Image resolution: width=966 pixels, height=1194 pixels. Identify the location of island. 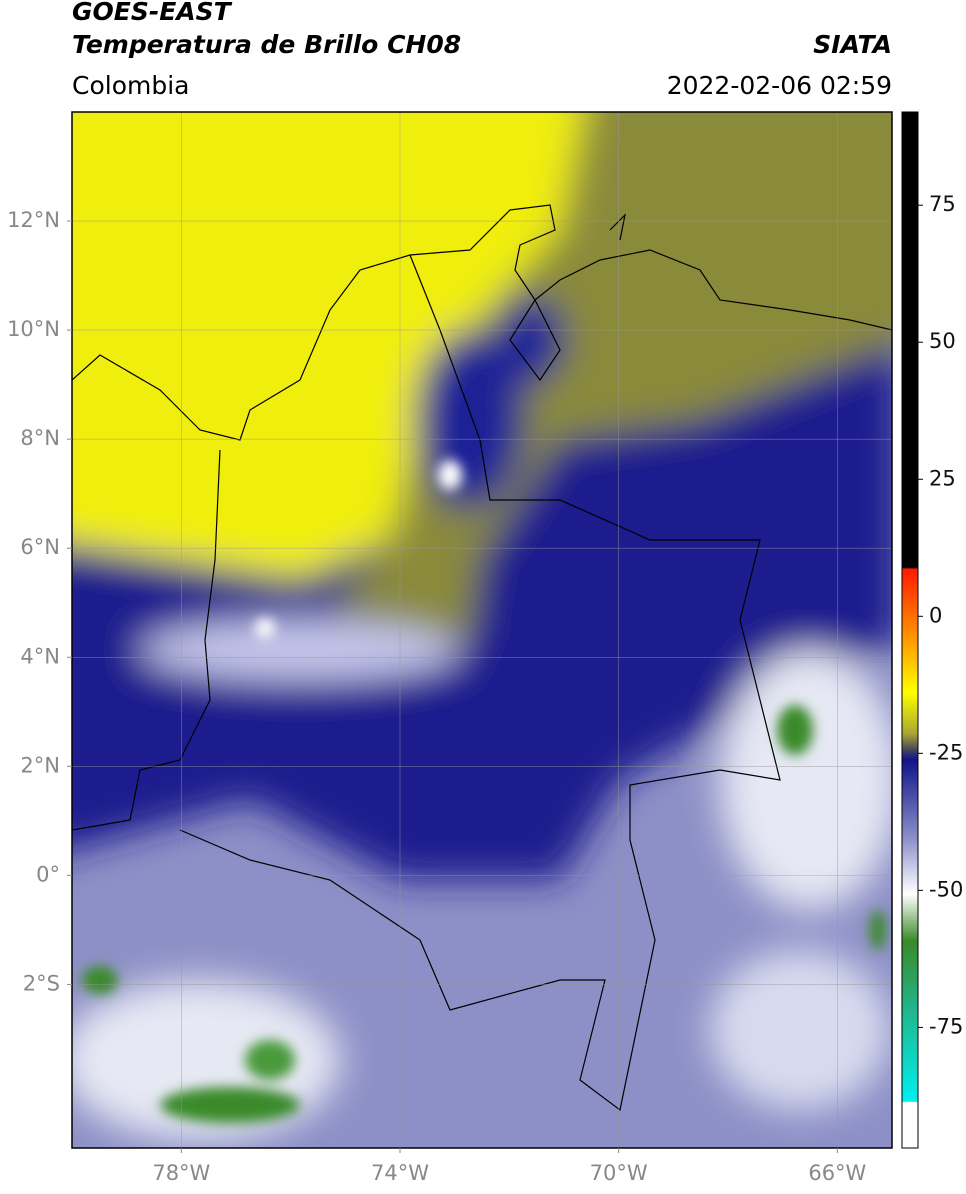
(617, 227).